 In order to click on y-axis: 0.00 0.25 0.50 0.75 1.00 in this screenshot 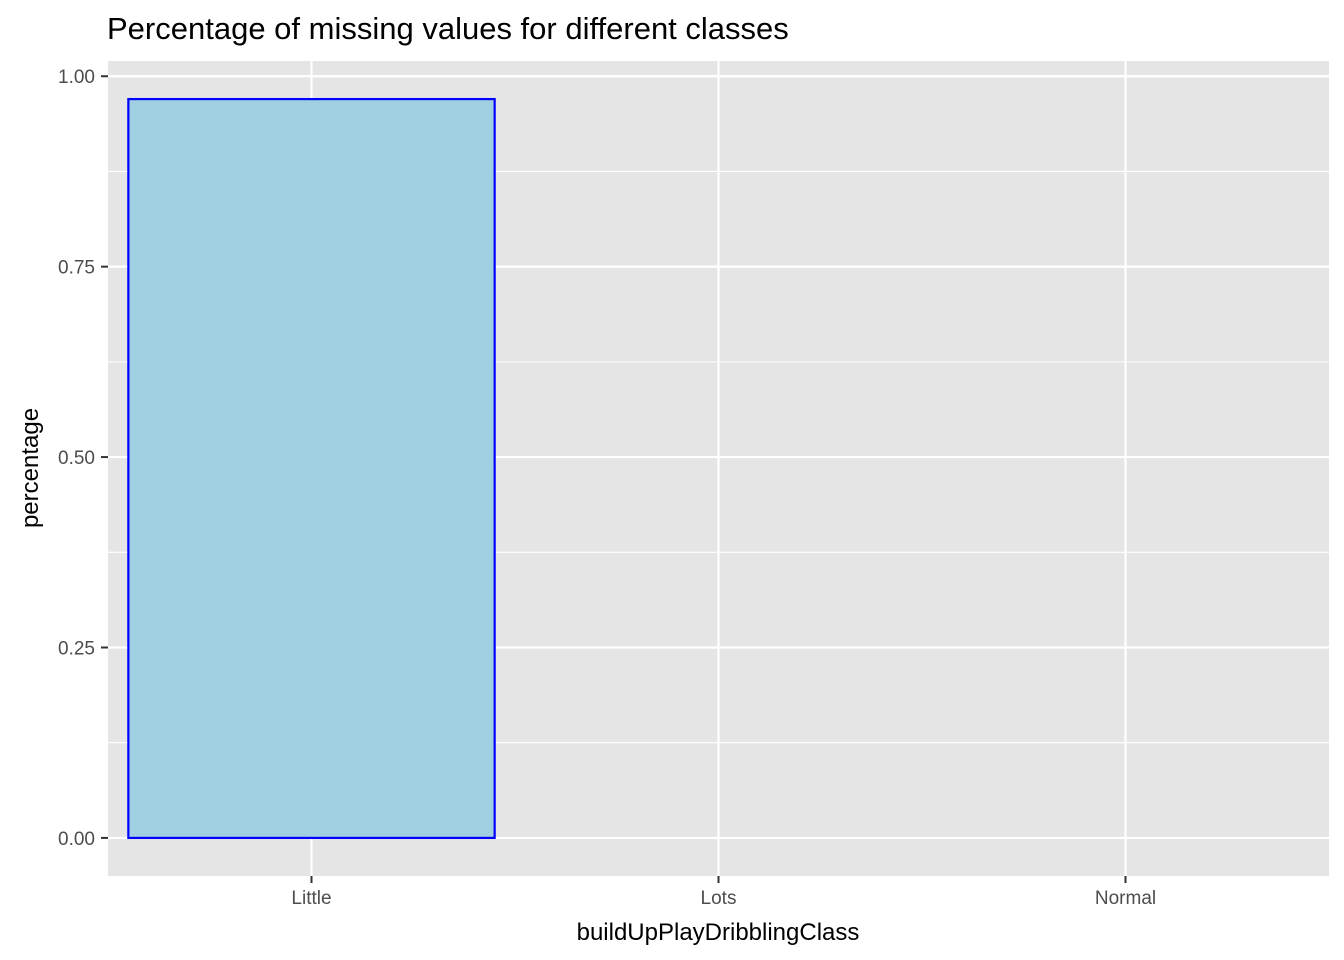, I will do `click(83, 458)`.